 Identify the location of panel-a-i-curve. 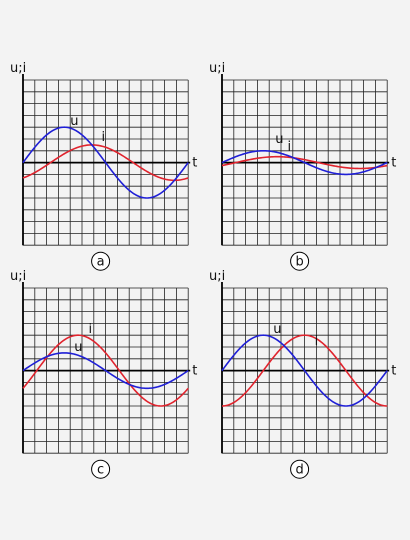
(105, 163).